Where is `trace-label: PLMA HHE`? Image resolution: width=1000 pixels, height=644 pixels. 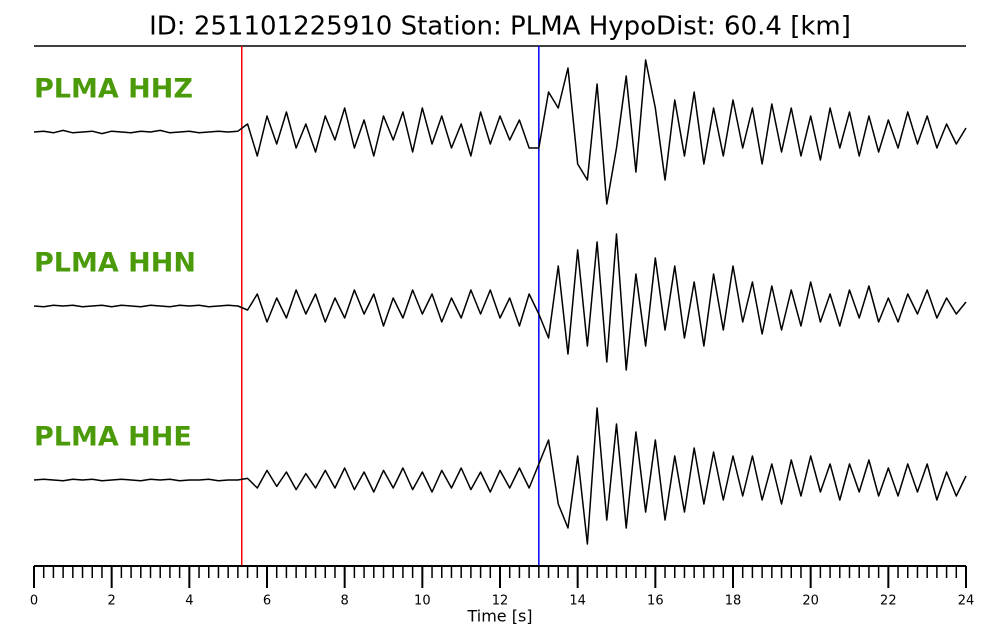 trace-label: PLMA HHE is located at coordinates (113, 437).